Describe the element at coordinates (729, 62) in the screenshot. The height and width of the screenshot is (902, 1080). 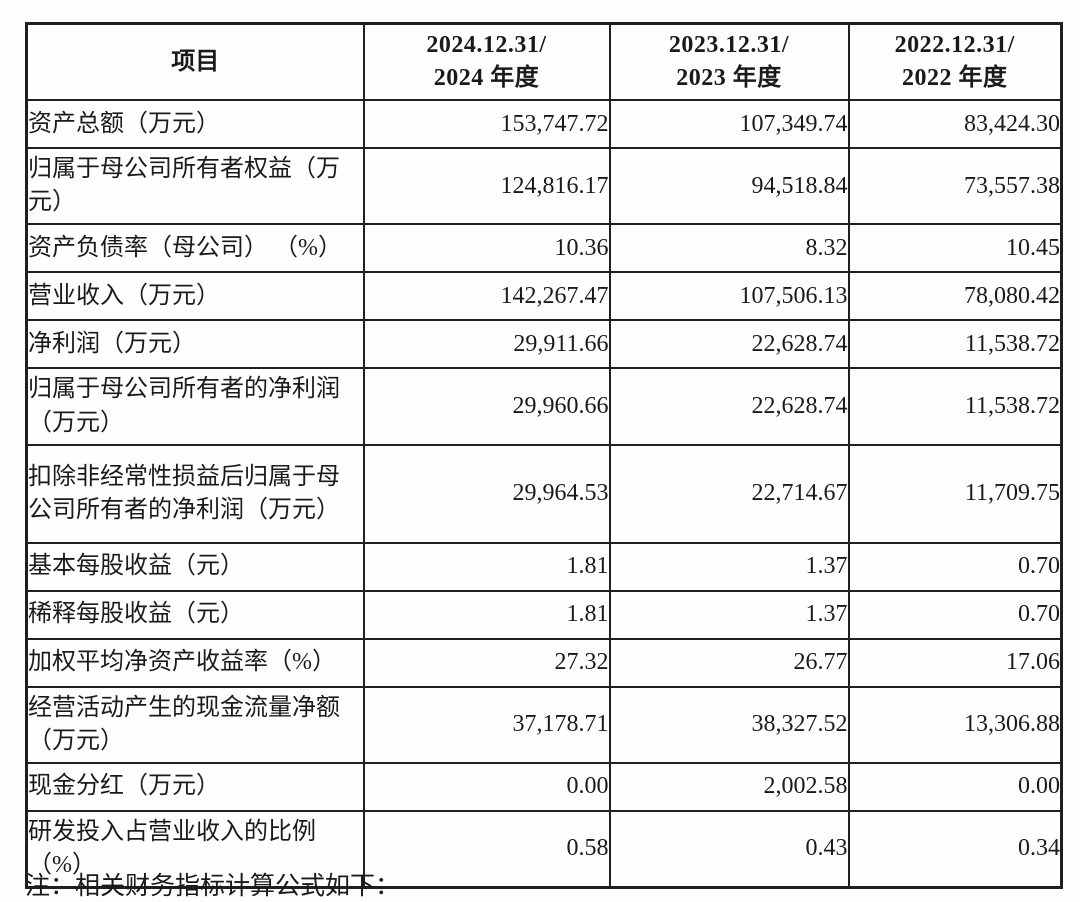
I see `header-period-2023: 2023.12.31/ 2023 年度` at that location.